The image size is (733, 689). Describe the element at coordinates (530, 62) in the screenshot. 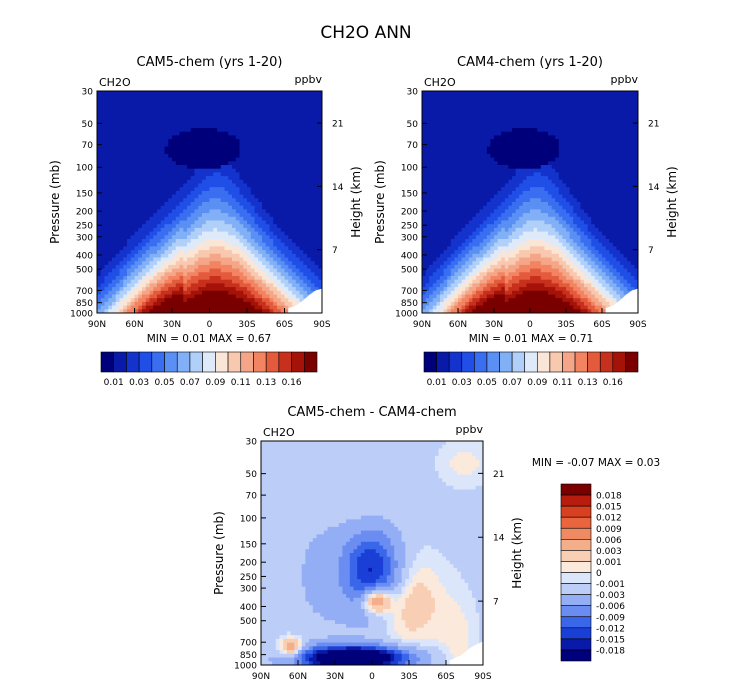

I see `panel-title: CAM4-chem (yrs 1-20)` at that location.